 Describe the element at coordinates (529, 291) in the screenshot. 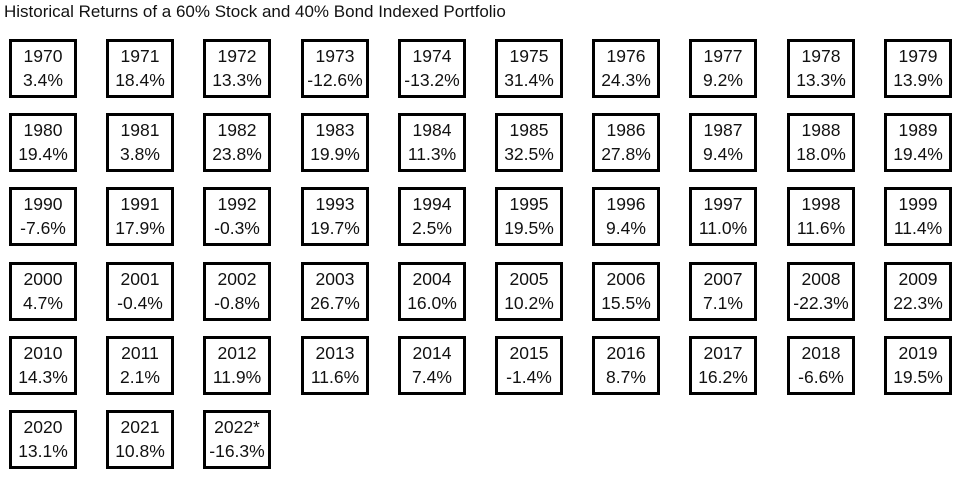

I see `year-cell: 2005 10.2%` at that location.